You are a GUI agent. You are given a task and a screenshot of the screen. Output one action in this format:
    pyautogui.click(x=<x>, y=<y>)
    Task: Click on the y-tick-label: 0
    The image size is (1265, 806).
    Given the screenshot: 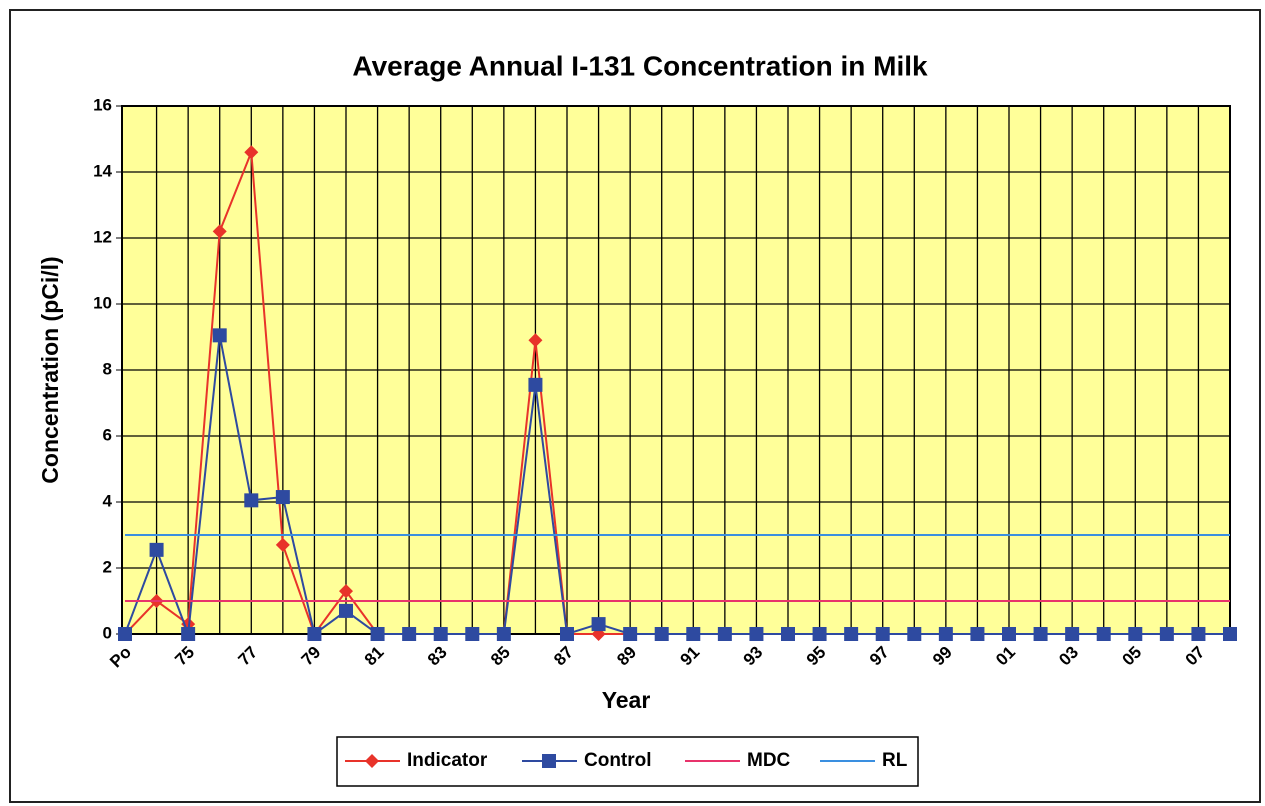 What is the action you would take?
    pyautogui.click(x=107, y=632)
    